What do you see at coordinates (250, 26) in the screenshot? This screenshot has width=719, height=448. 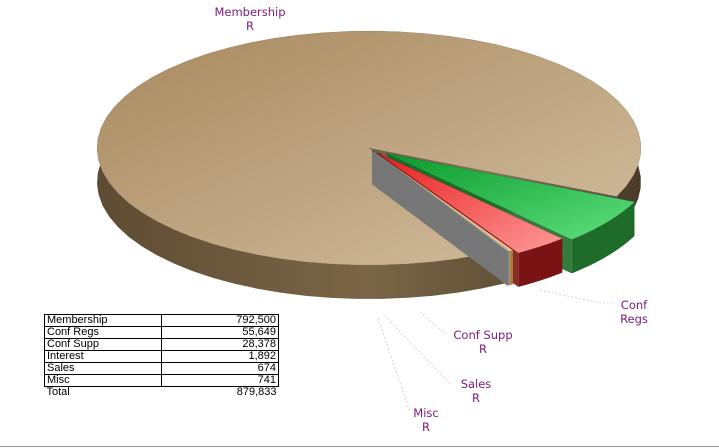 I see `label-text-membership-1: R` at bounding box center [250, 26].